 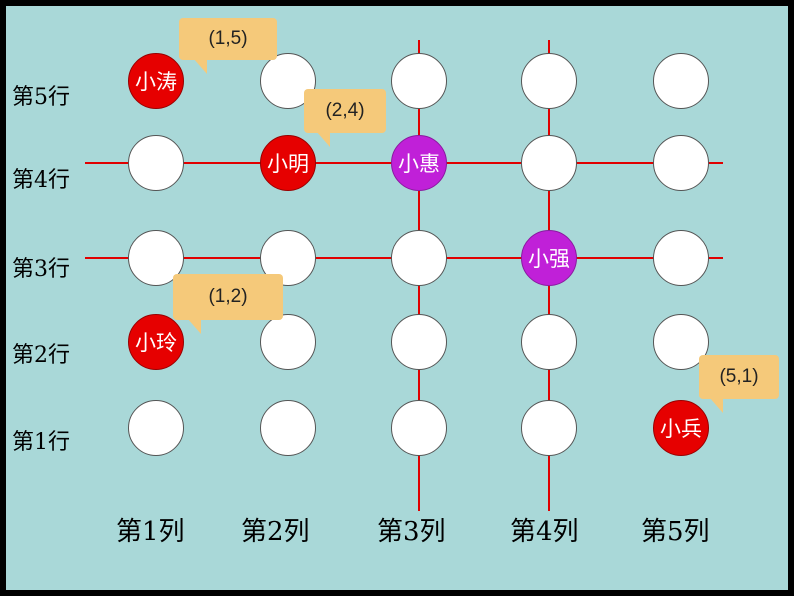 What do you see at coordinates (228, 296) in the screenshot?
I see `coordinate-text: (1,2)` at bounding box center [228, 296].